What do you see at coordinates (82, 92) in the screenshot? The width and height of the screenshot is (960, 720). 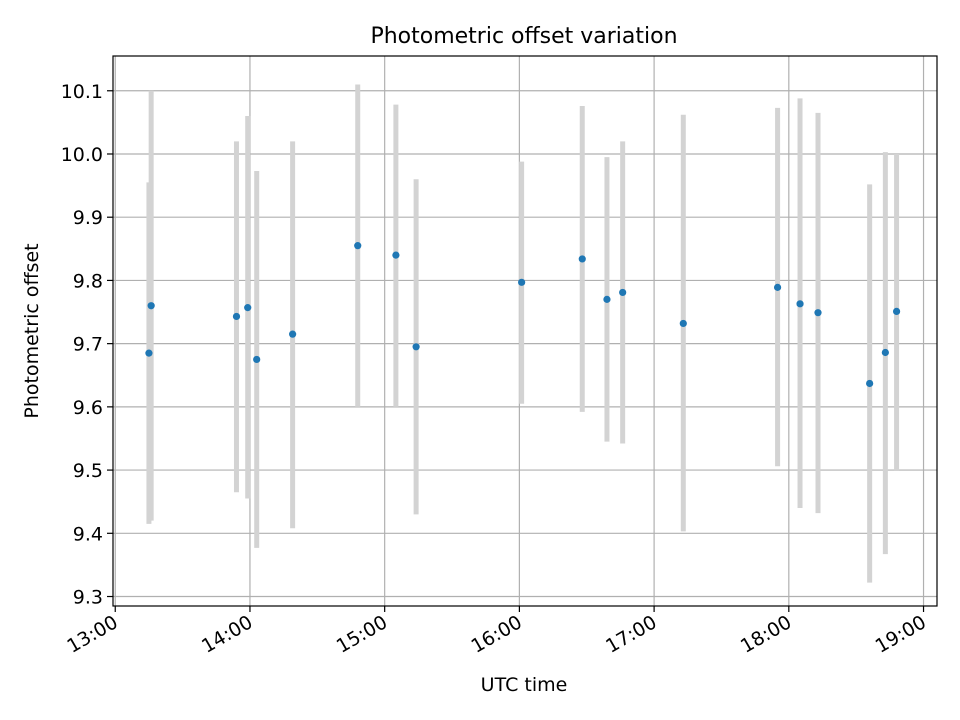 I see `y-tick-label: 10.1` at bounding box center [82, 92].